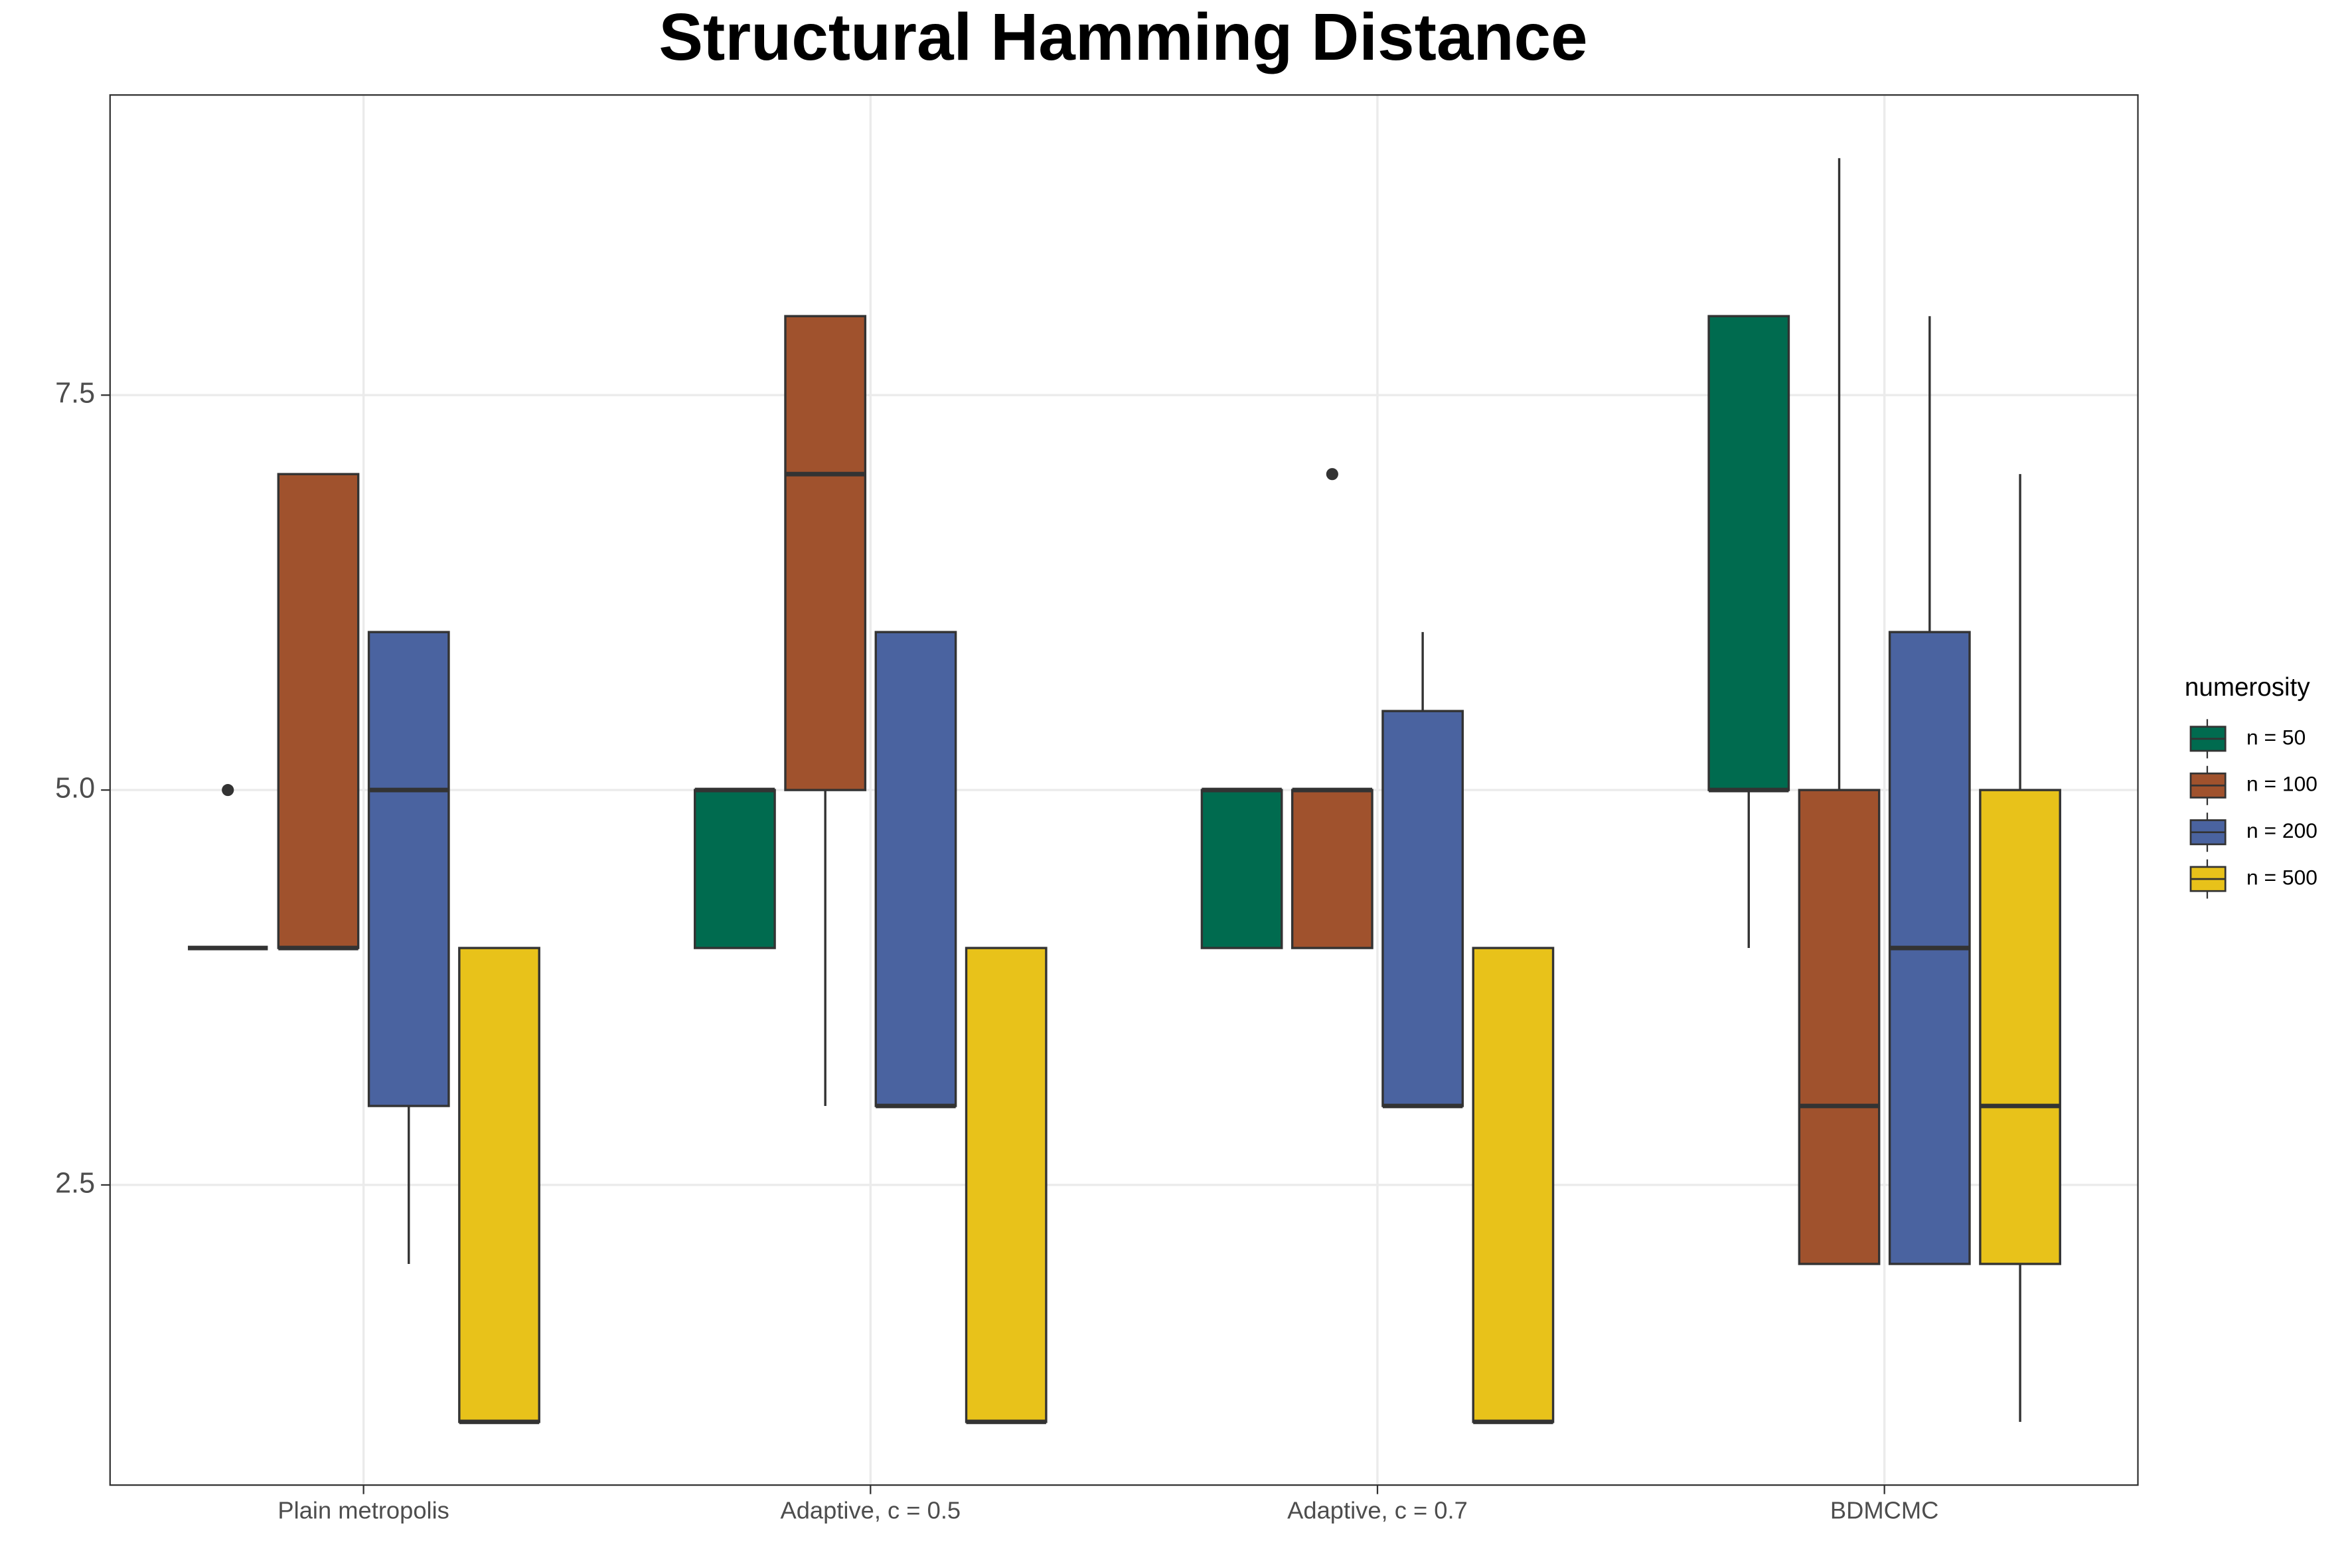 The image size is (2352, 1568). I want to click on x-tick-label: Adaptive, c = 0.5, so click(870, 1511).